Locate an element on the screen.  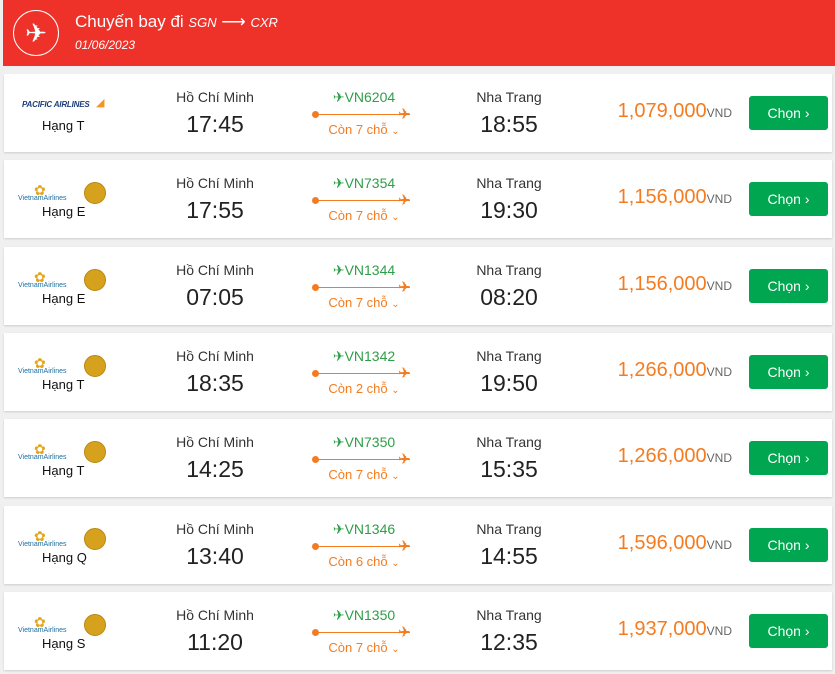
flight-code: ✈VN1350 is located at coordinates (364, 615).